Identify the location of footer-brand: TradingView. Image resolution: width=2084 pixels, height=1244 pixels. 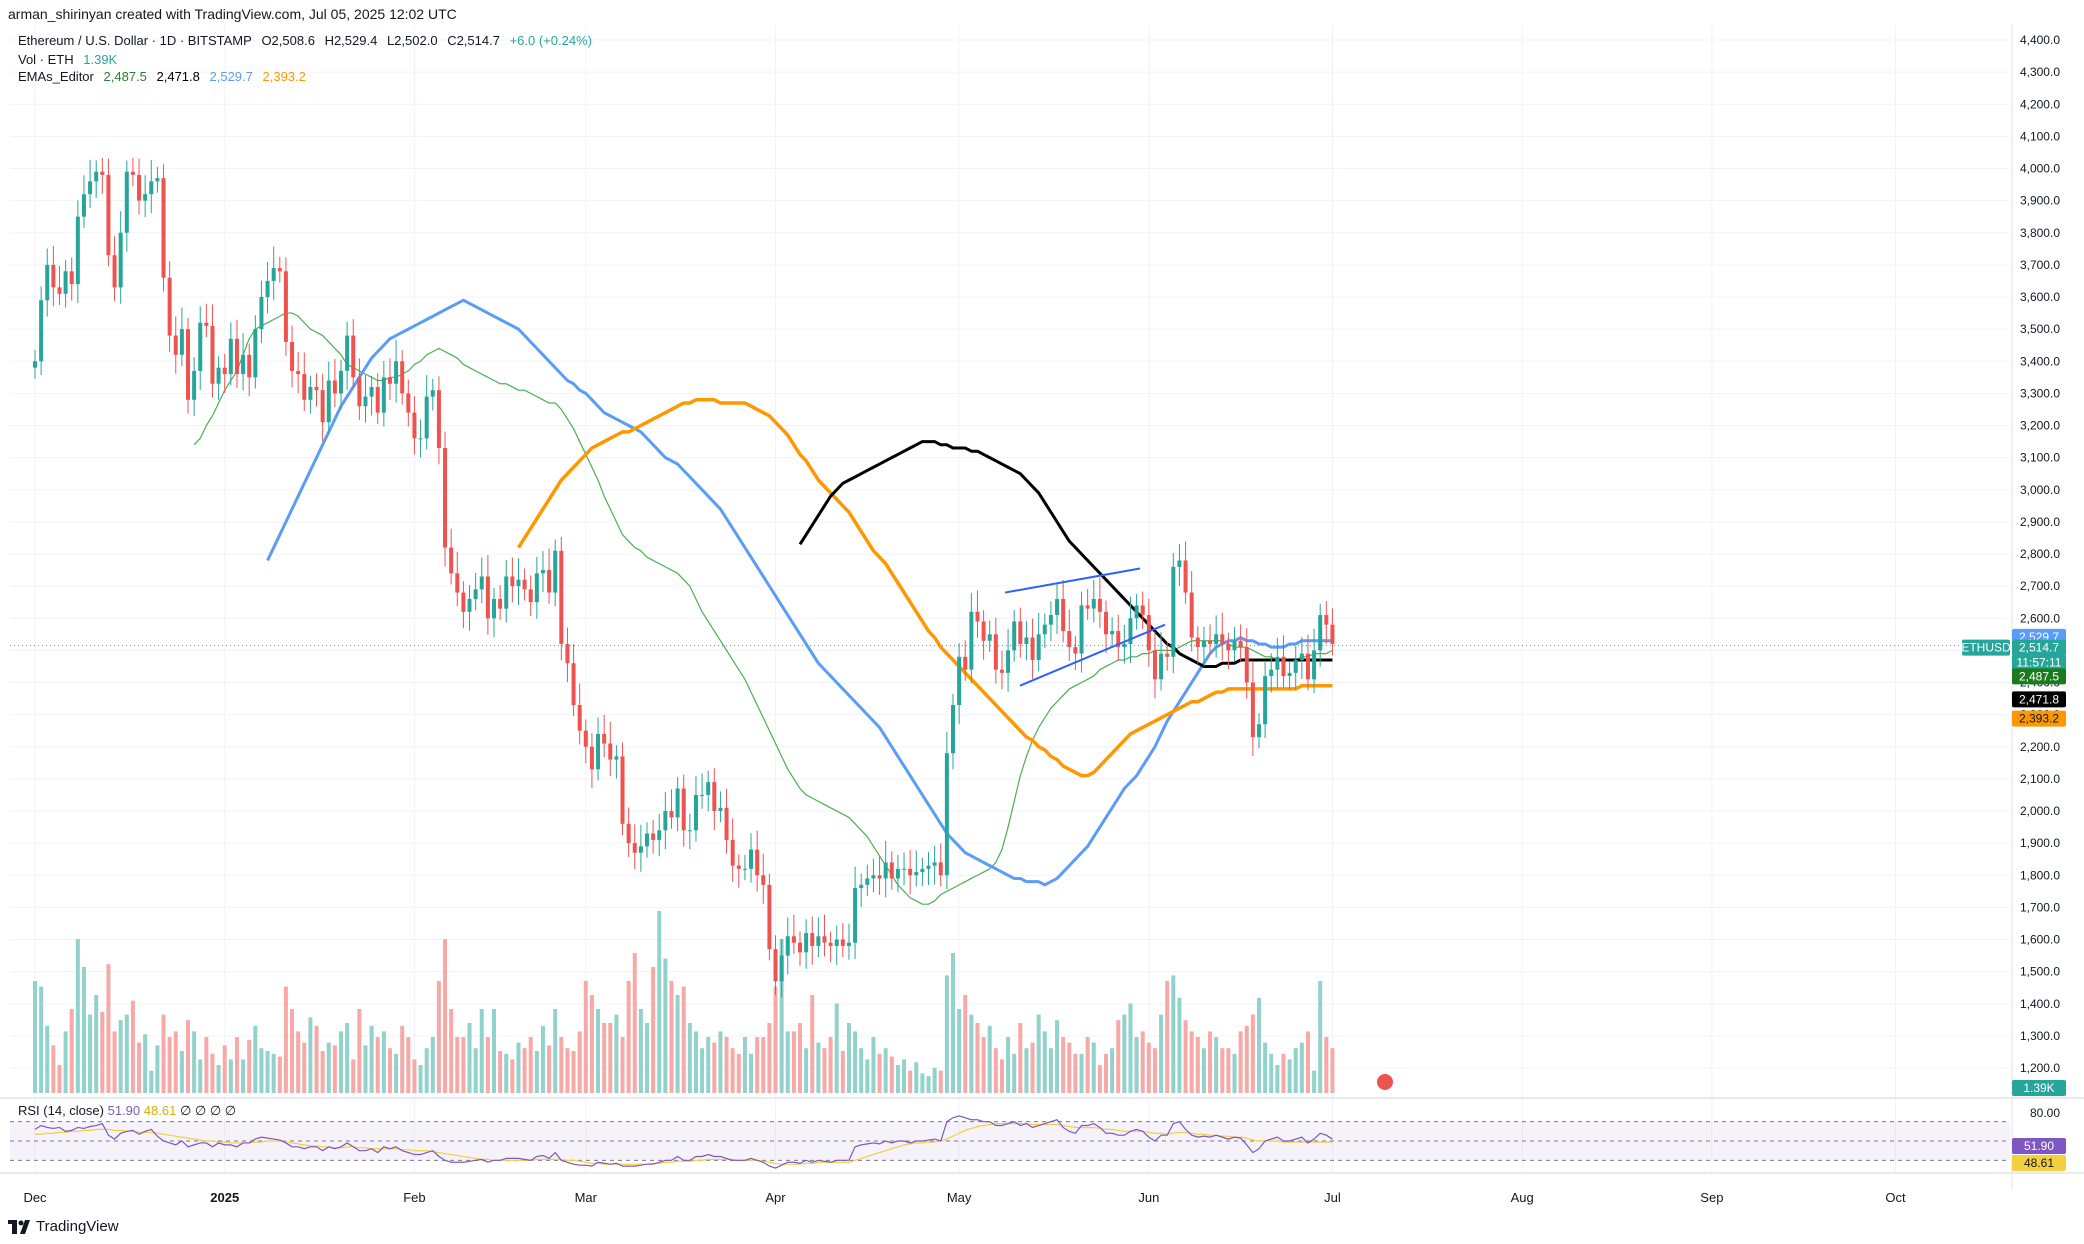
(63, 1226).